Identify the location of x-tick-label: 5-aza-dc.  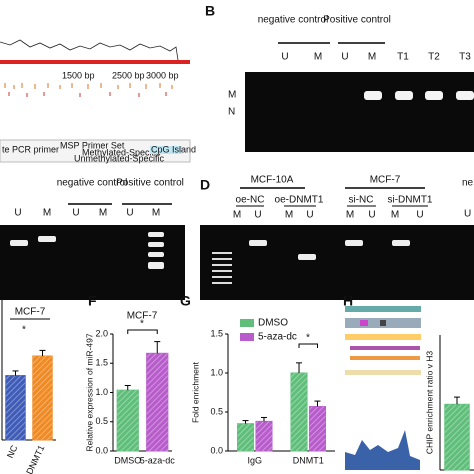
(158, 460).